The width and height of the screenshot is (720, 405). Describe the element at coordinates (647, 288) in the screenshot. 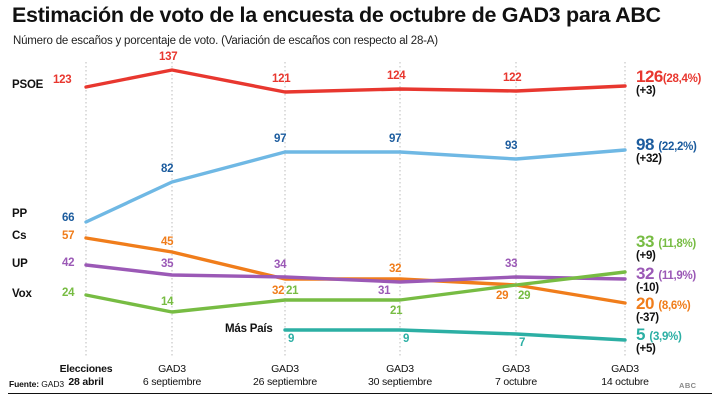

I see `end-delta-up: (-10)` at that location.